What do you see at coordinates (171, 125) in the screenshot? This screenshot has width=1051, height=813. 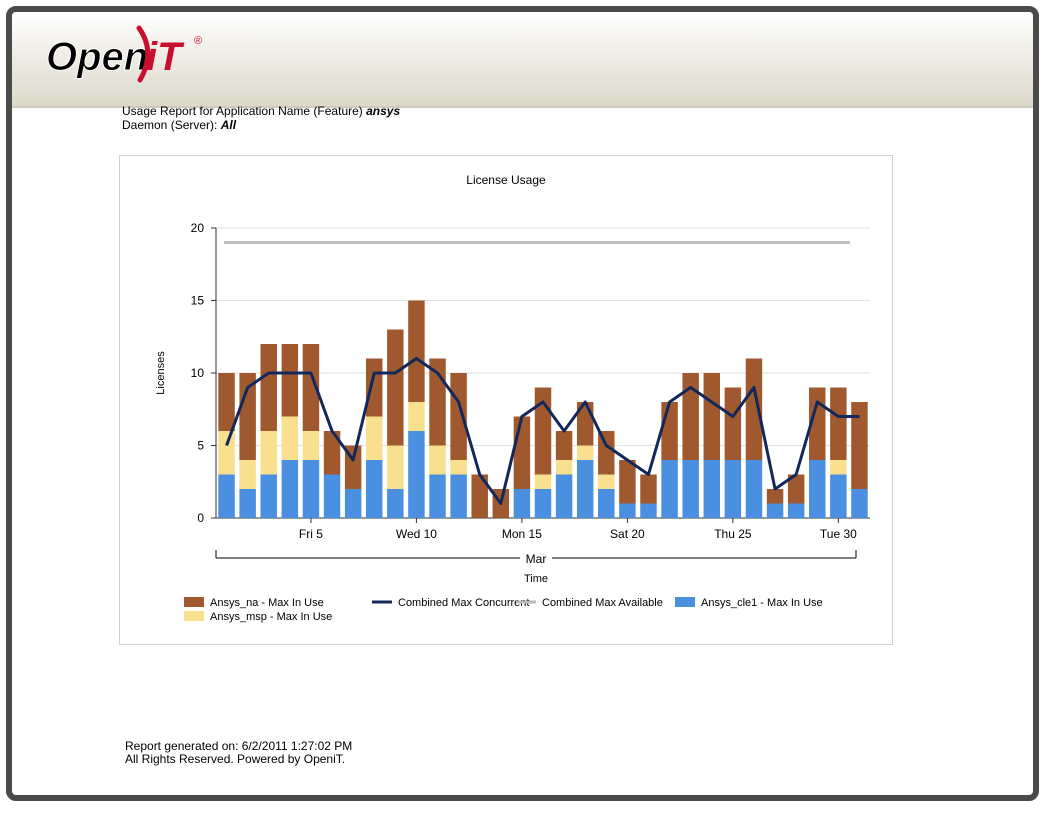 I see `report-daemon-label: Daemon (Server):` at bounding box center [171, 125].